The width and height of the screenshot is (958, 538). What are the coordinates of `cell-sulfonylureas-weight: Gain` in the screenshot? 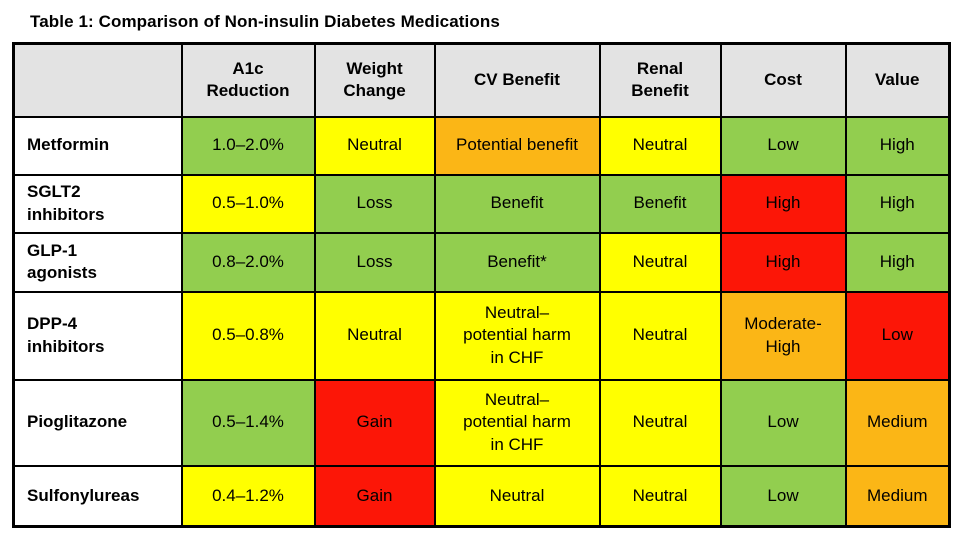 It's located at (374, 496).